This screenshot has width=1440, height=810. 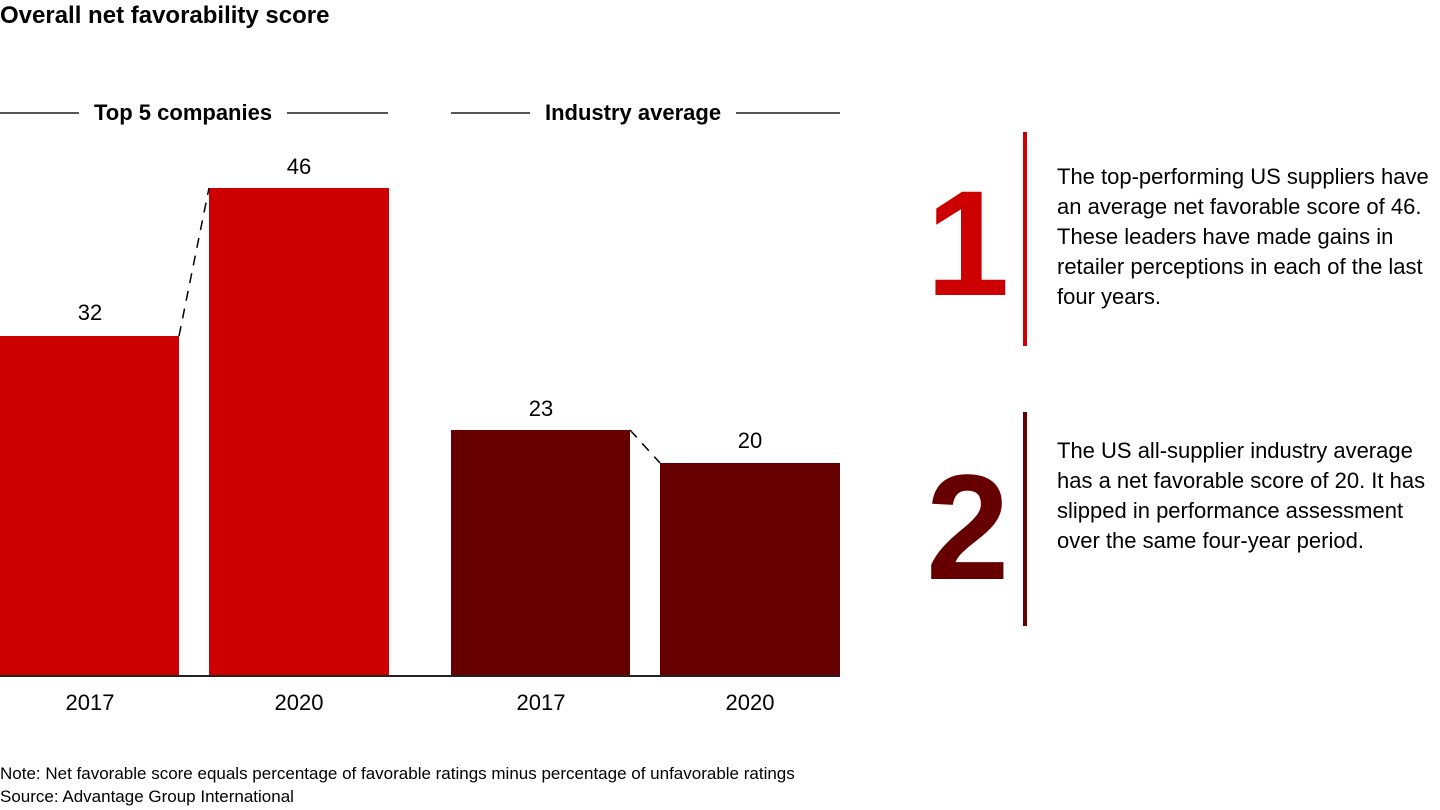 What do you see at coordinates (90, 702) in the screenshot?
I see `x-tick-top5-2017: 2017` at bounding box center [90, 702].